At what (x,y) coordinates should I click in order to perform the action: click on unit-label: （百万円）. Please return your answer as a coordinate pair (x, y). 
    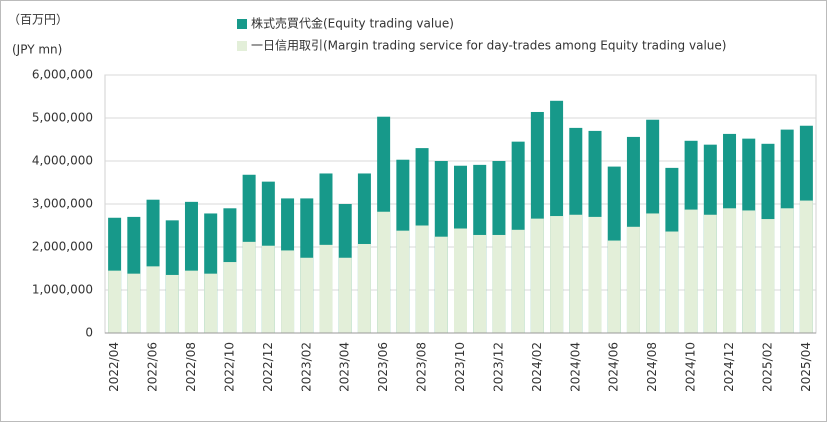
    Looking at the image, I should click on (38, 20).